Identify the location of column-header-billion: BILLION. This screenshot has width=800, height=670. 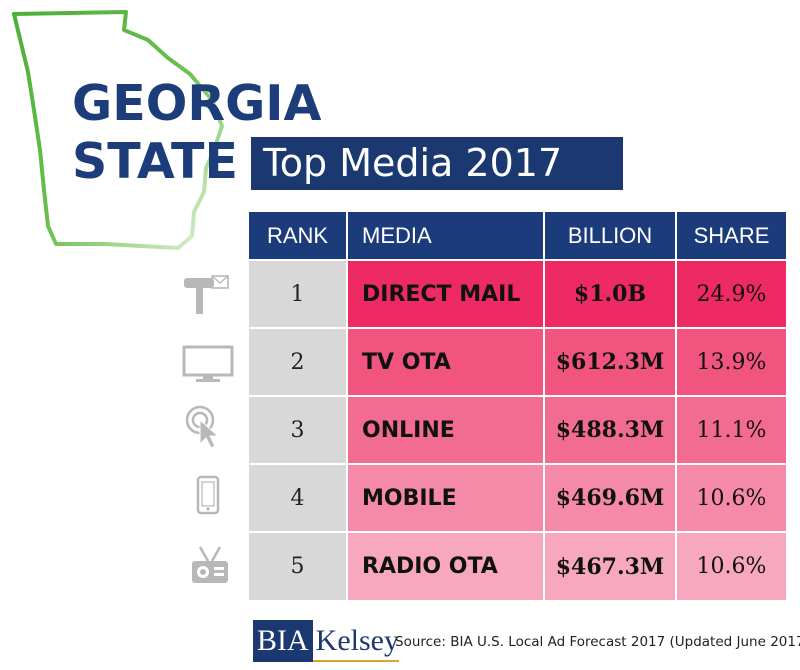
(610, 236).